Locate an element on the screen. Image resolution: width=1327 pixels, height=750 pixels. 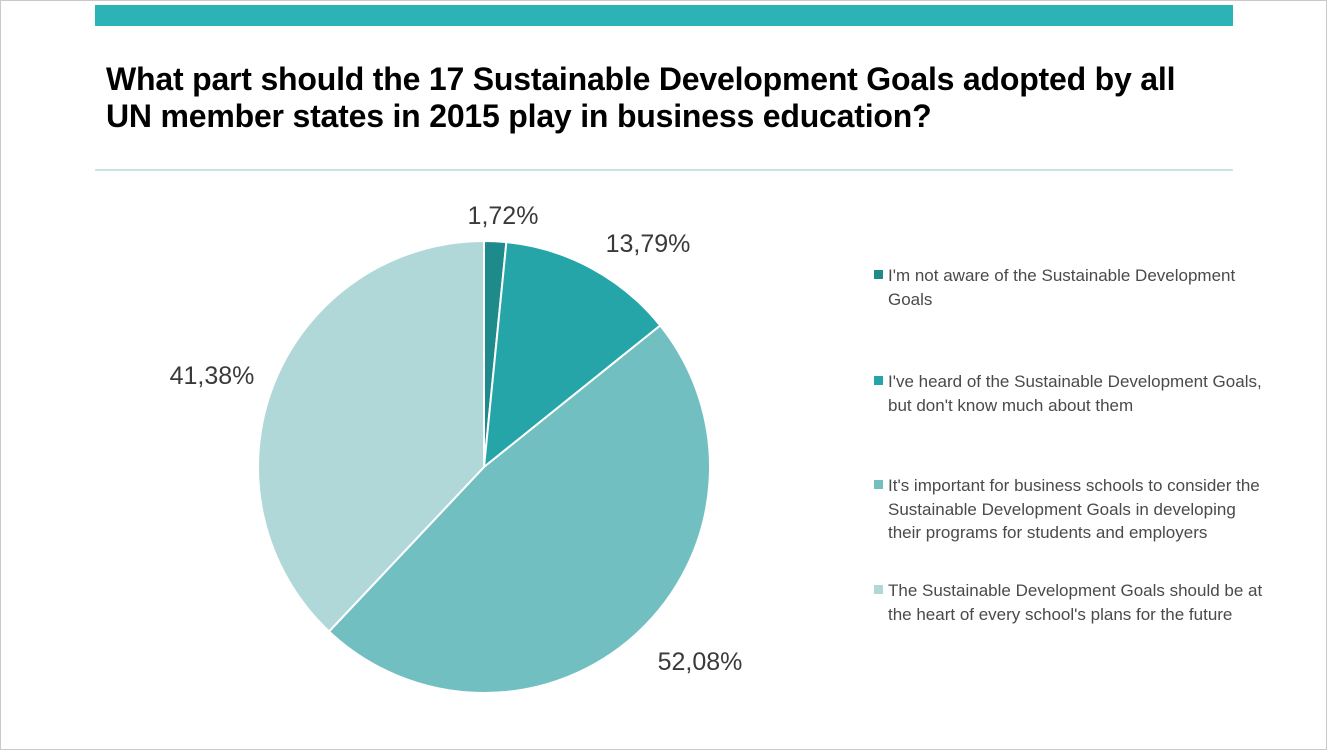
slice-value-label-2: 13,79% is located at coordinates (648, 244).